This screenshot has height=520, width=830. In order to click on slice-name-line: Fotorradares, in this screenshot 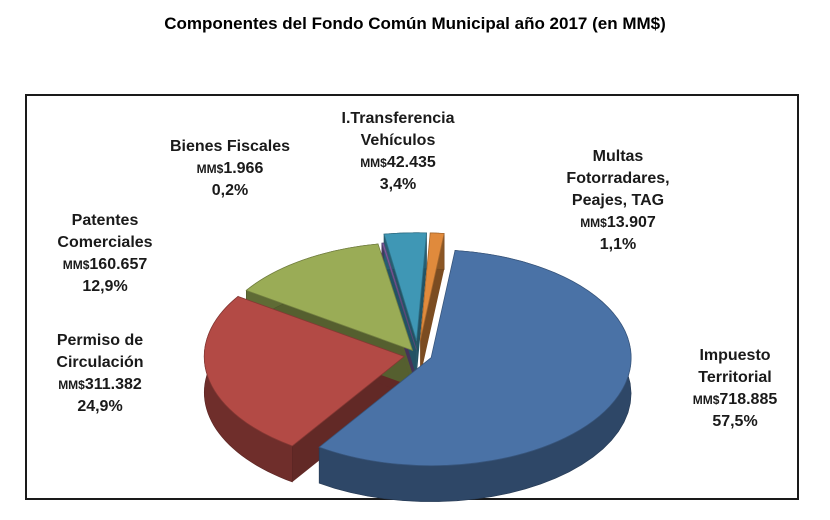, I will do `click(618, 178)`.